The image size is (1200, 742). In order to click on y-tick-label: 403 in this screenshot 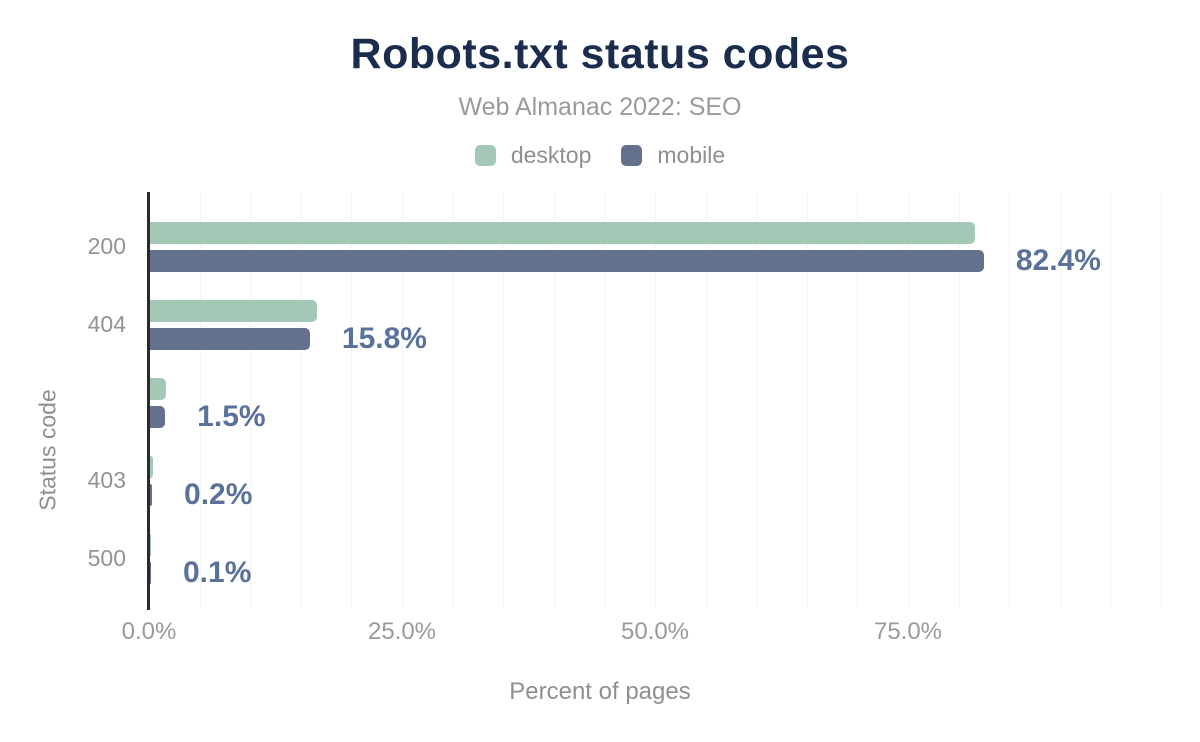, I will do `click(106, 479)`.